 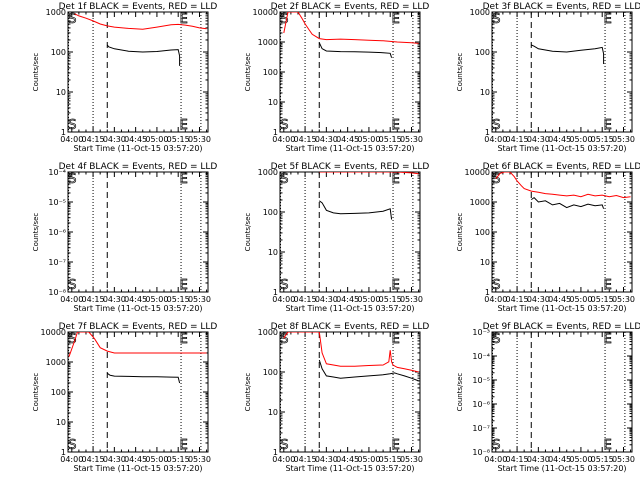 I want to click on y-tick-label: 10⁻⁵, so click(x=481, y=380).